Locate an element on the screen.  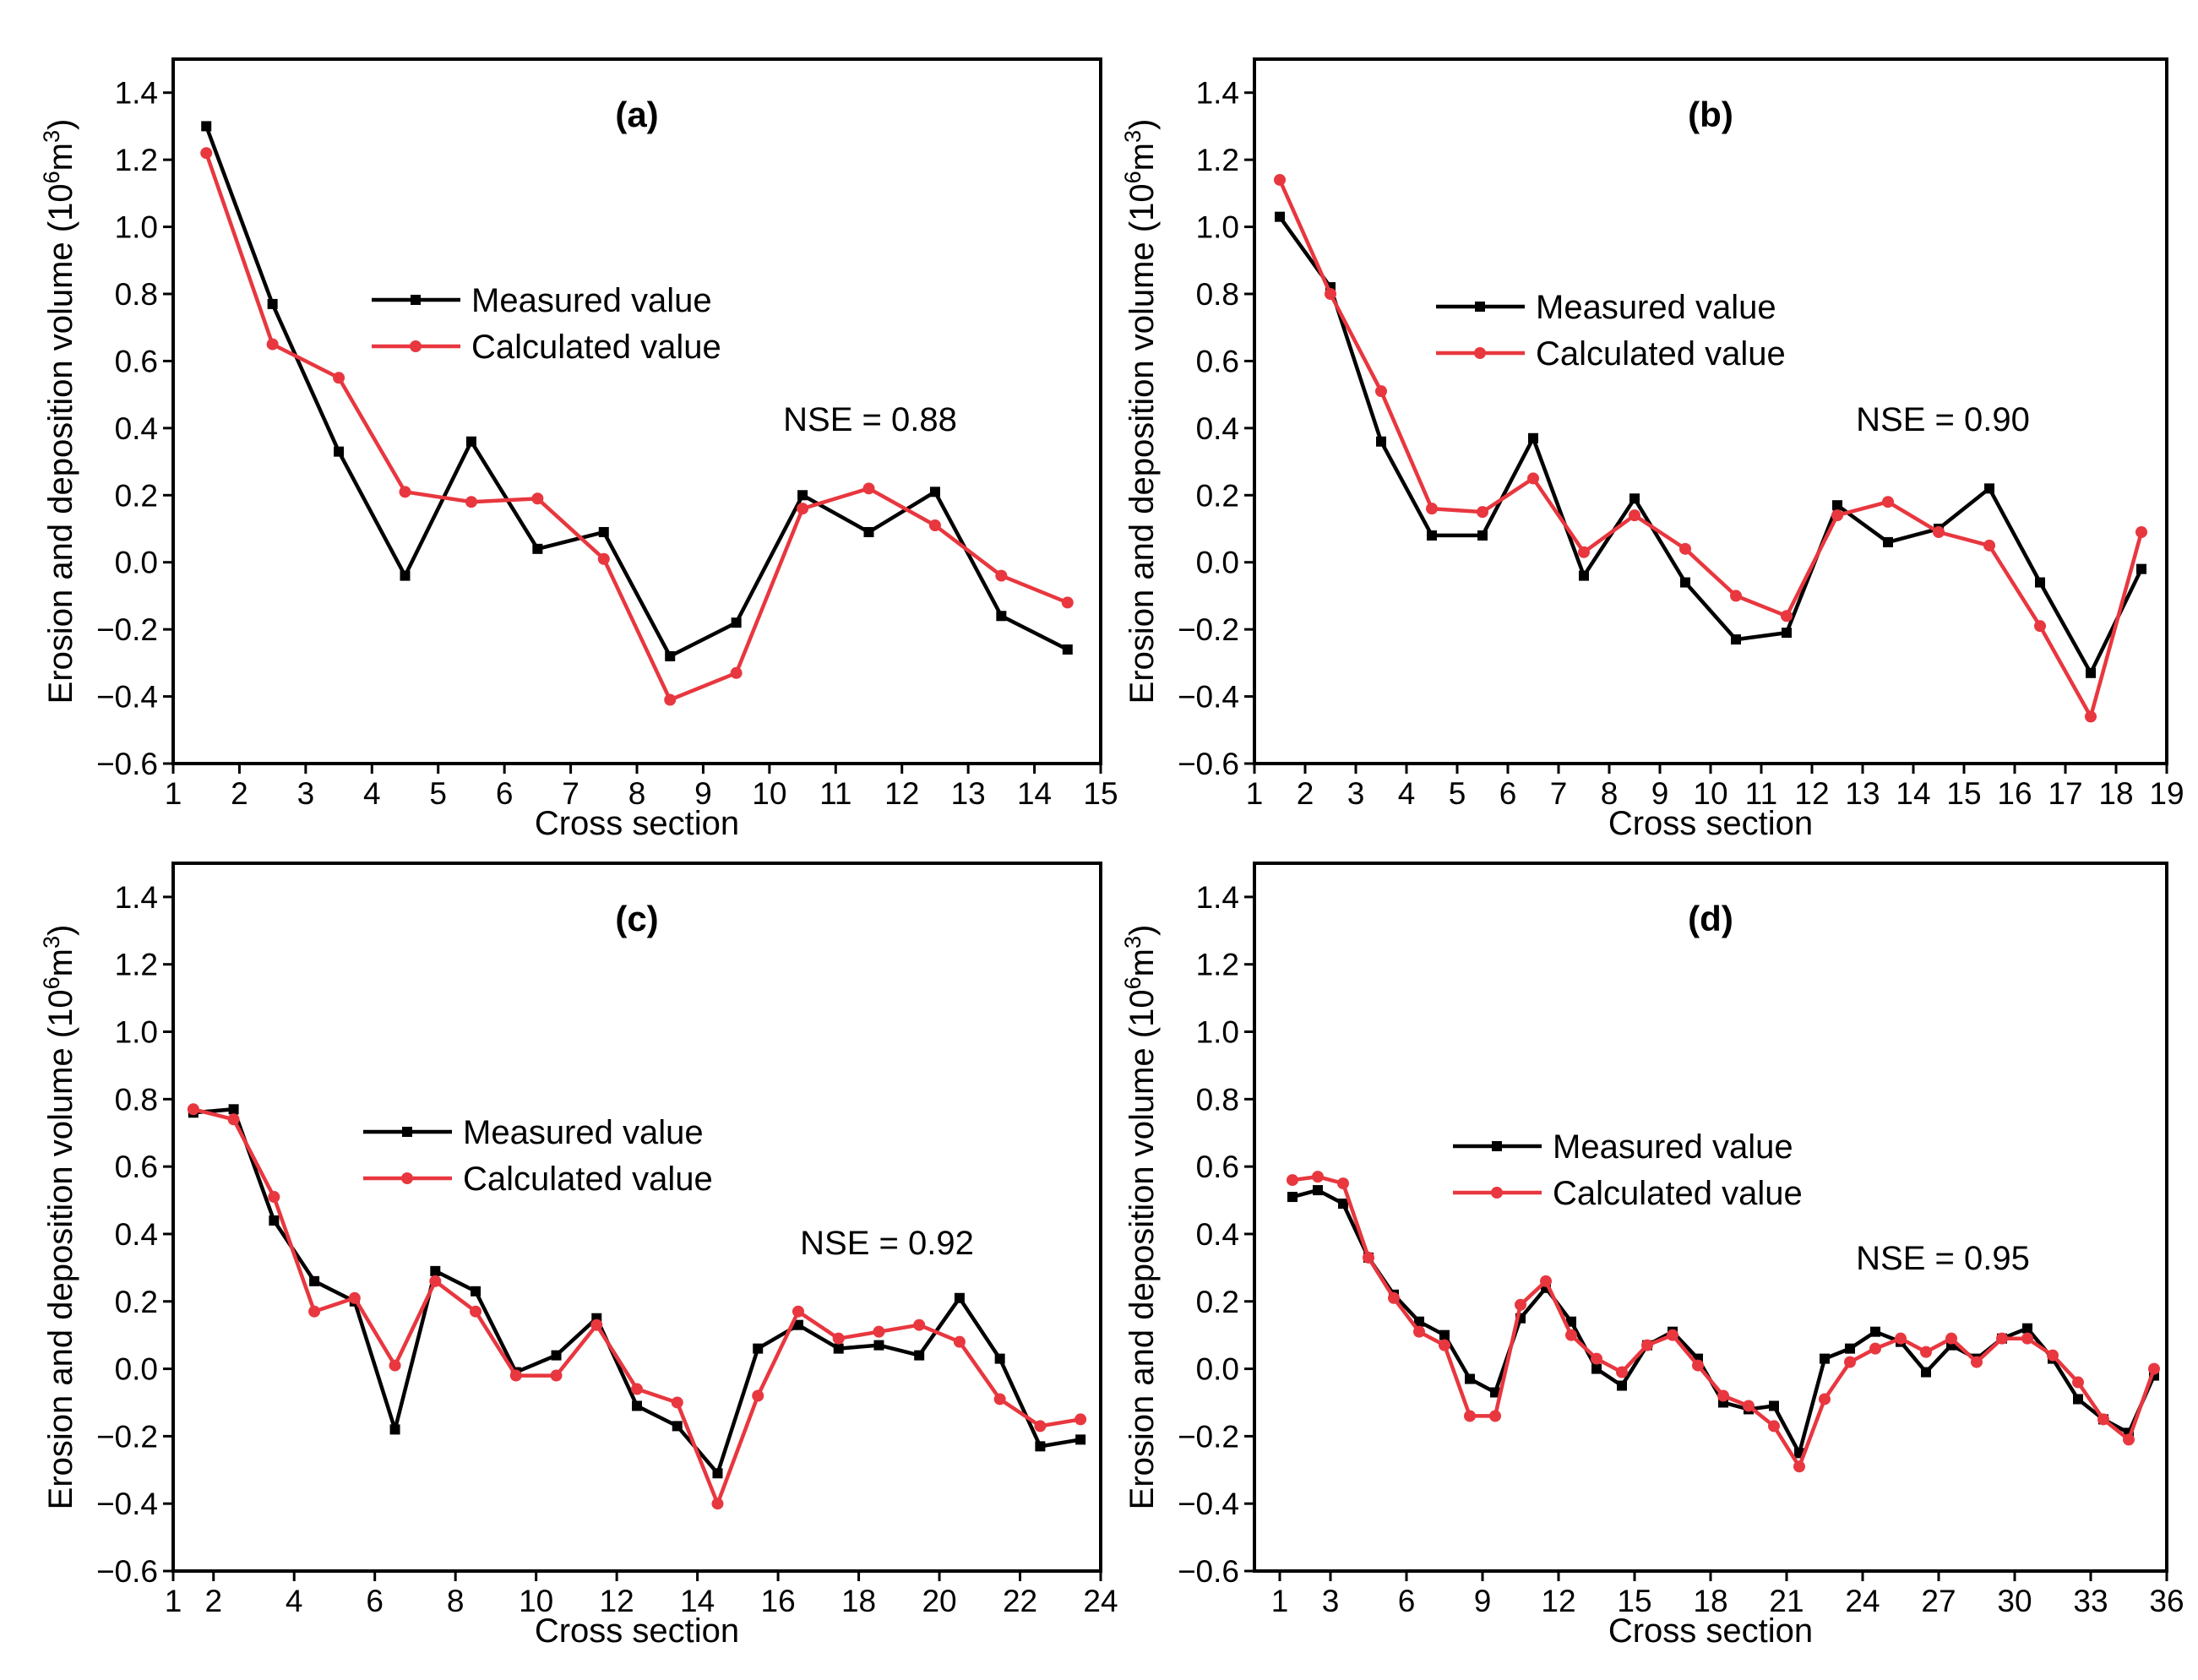
x-tick-label: 12 is located at coordinates (1811, 793).